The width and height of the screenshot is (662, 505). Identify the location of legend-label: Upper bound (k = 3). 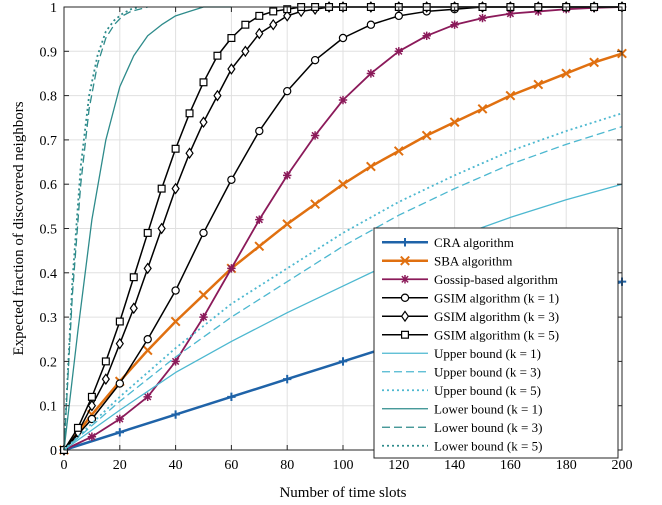
(487, 371).